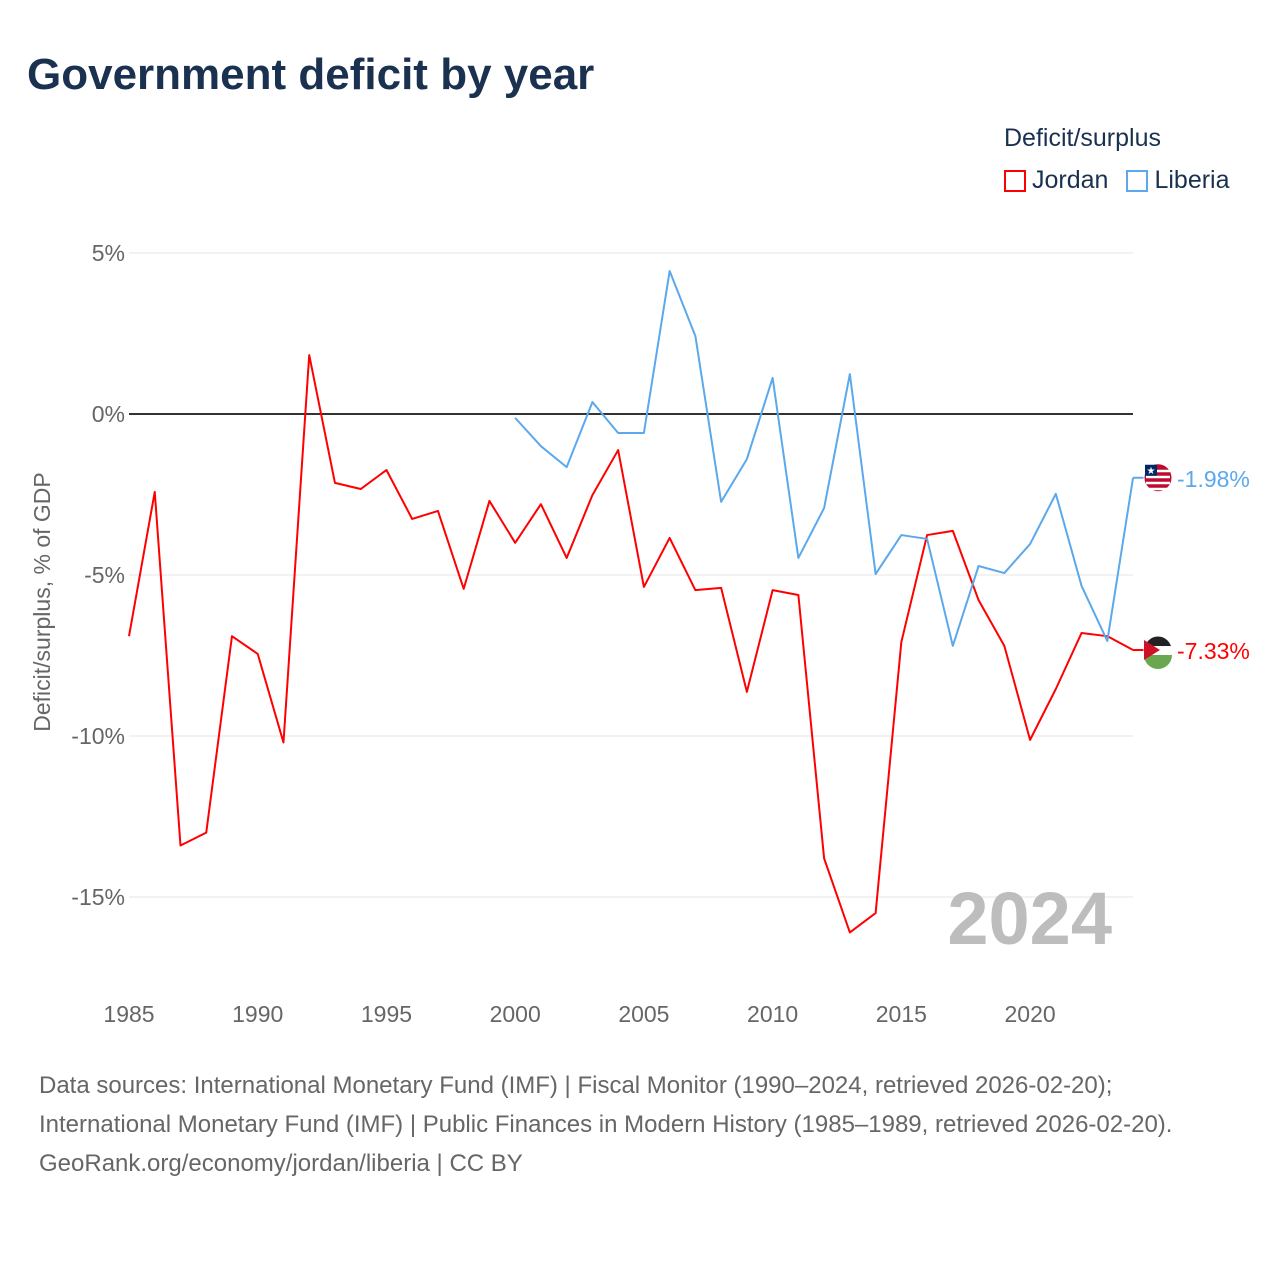 This screenshot has height=1280, width=1280. What do you see at coordinates (257, 1014) in the screenshot?
I see `x-tick-label: 1990` at bounding box center [257, 1014].